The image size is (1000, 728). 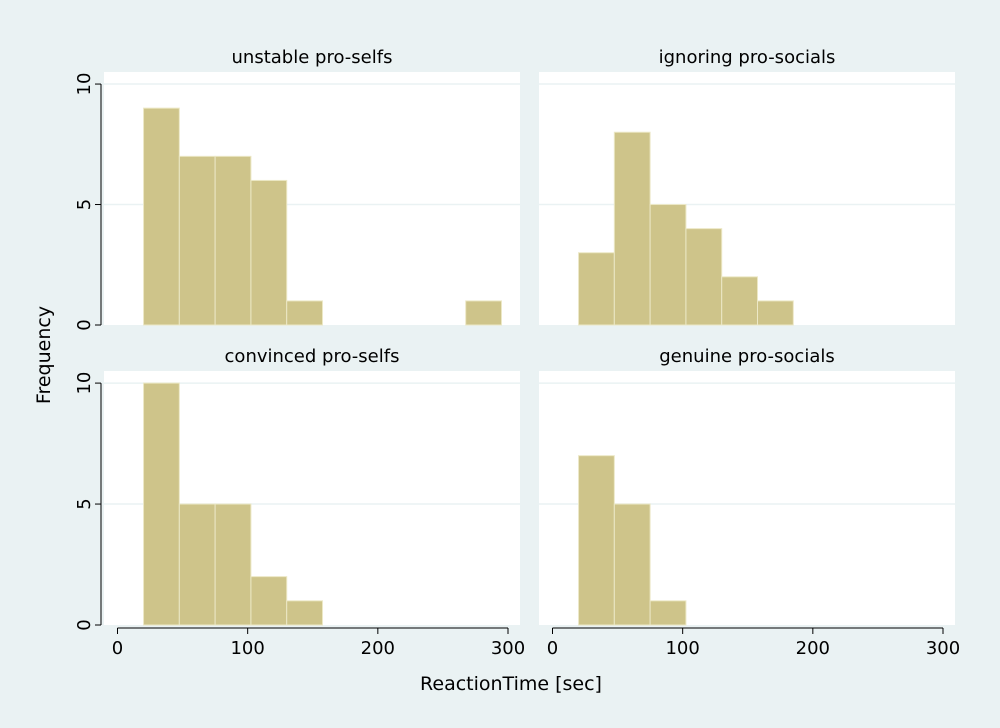 What do you see at coordinates (44, 355) in the screenshot?
I see `y-axis-title: Frequency` at bounding box center [44, 355].